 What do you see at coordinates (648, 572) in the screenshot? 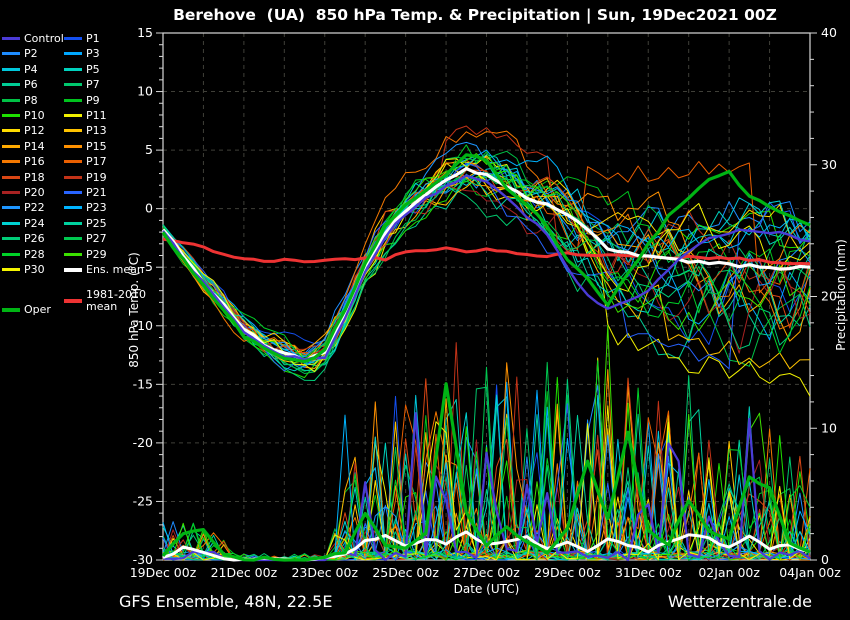
I see `x-tick-label: 31Dec 00z` at bounding box center [648, 572].